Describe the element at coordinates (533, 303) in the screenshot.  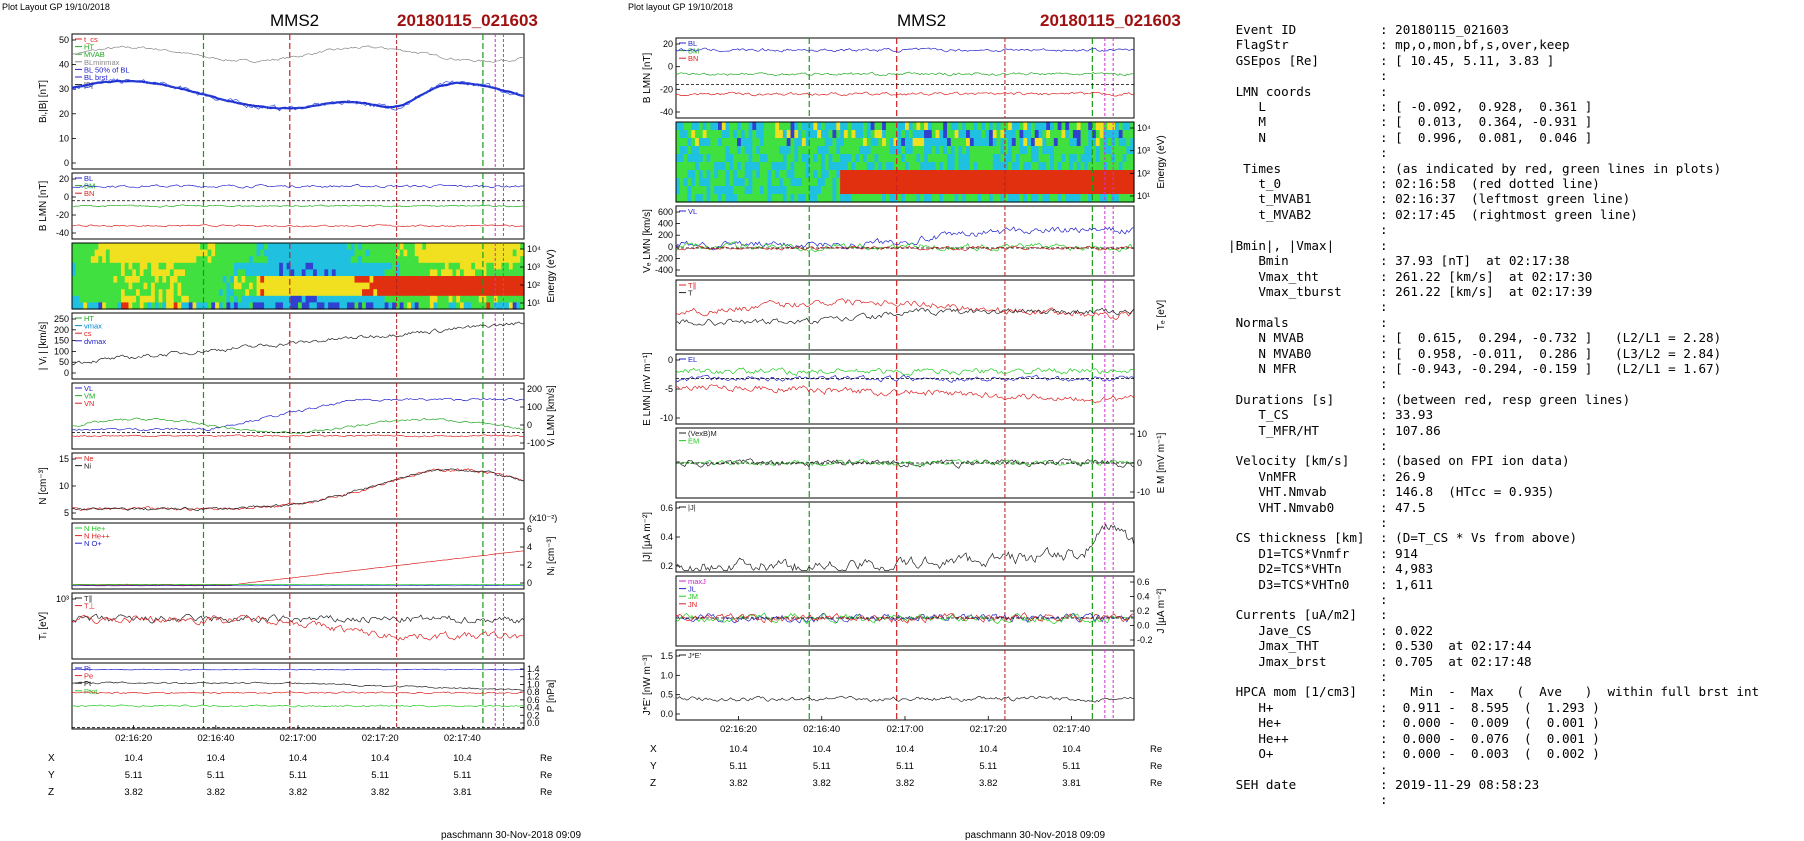
I see `y-tick-label-right: 10¹` at that location.